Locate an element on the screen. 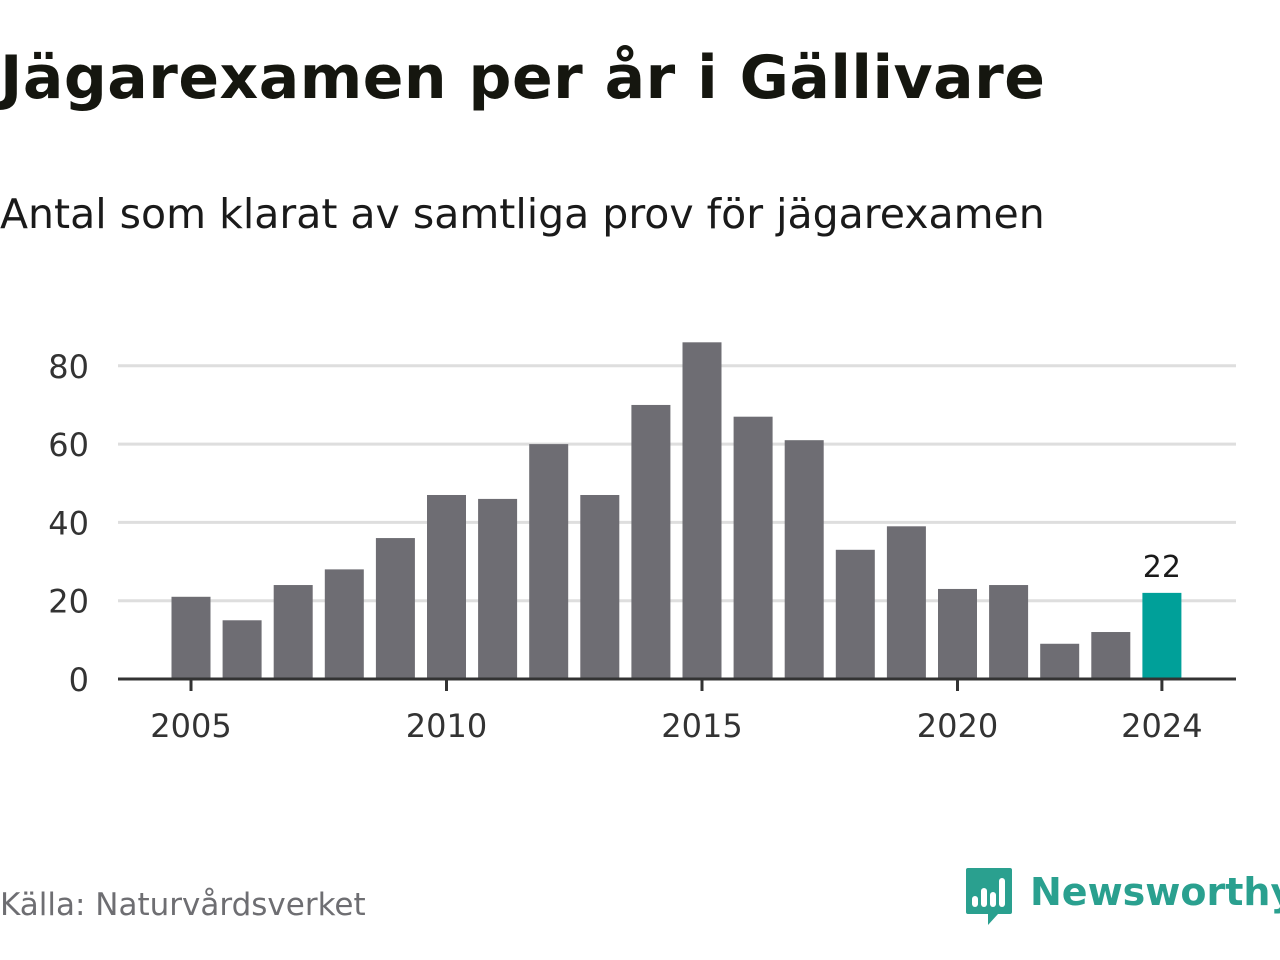 Image resolution: width=1280 pixels, height=960 pixels. bar-2013 is located at coordinates (600, 586).